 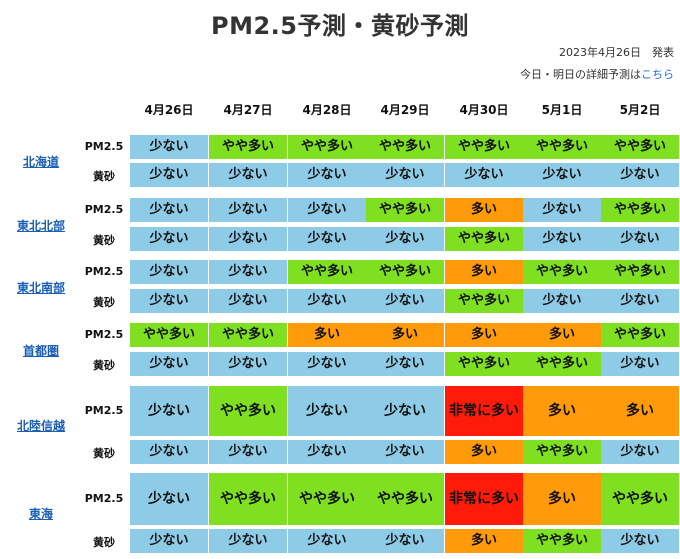 What do you see at coordinates (327, 110) in the screenshot?
I see `date-header: 4月28日` at bounding box center [327, 110].